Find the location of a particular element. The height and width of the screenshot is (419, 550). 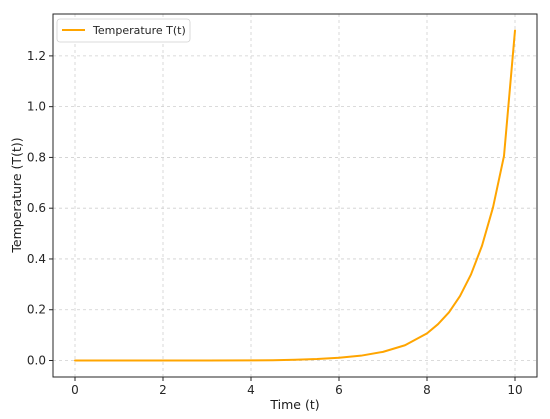

y-tick-label: 1.0 is located at coordinates (36, 107).